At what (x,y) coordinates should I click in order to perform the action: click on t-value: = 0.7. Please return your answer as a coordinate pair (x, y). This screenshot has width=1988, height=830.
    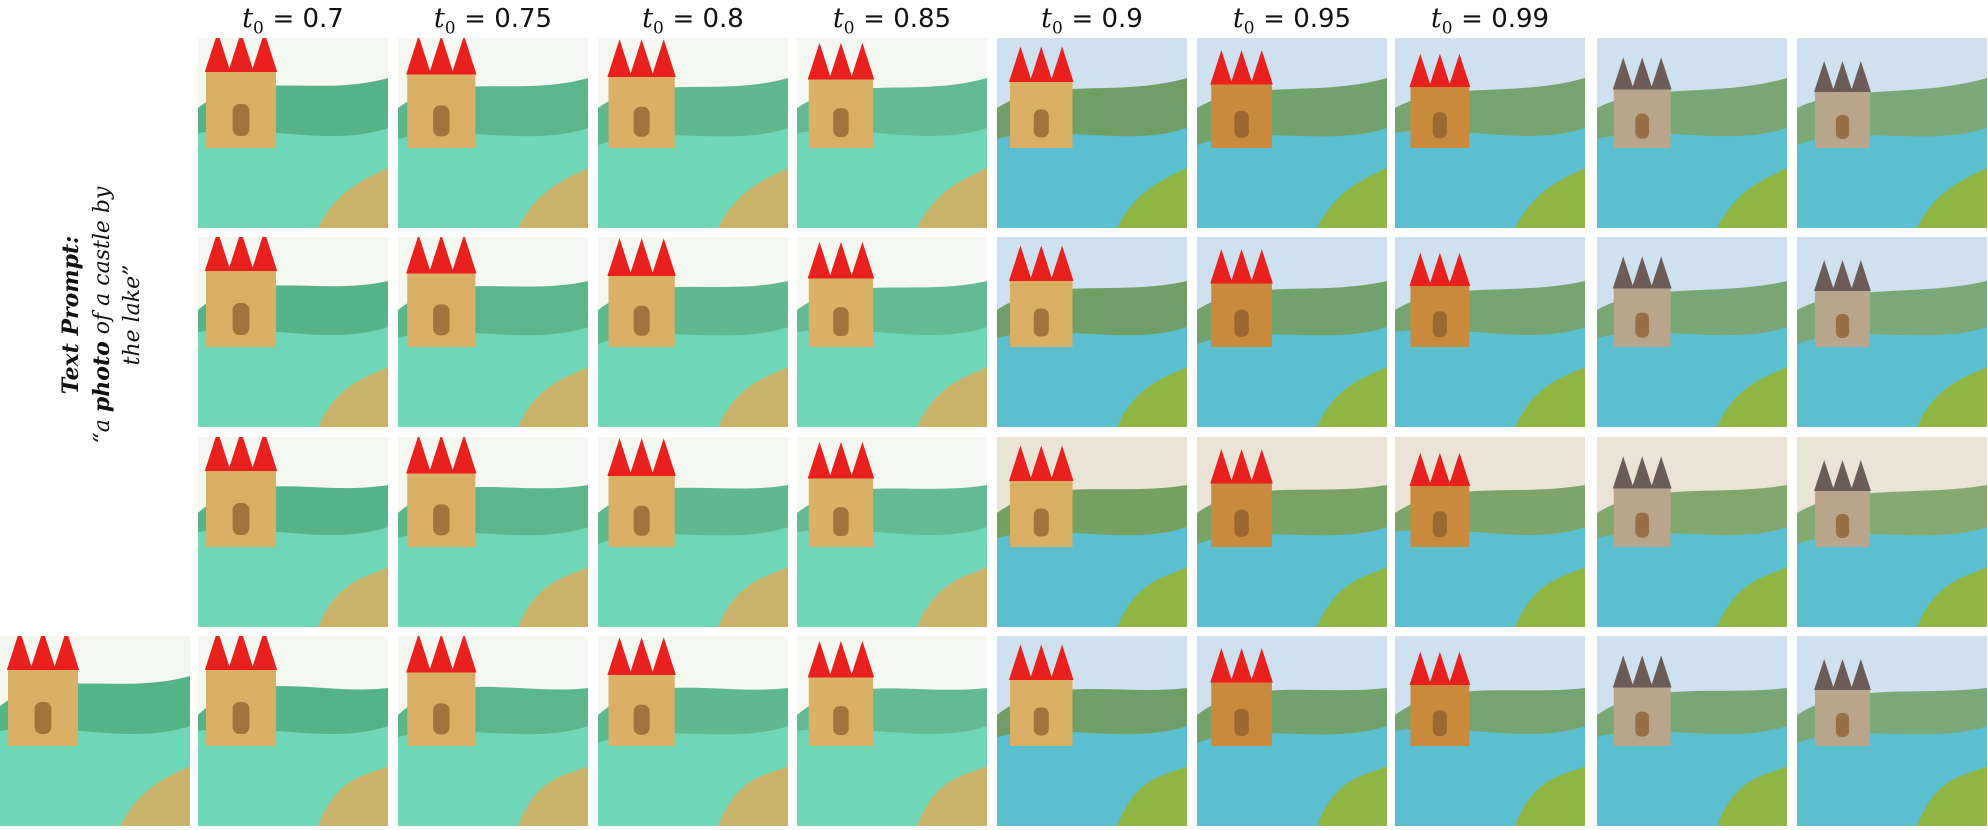
    Looking at the image, I should click on (308, 19).